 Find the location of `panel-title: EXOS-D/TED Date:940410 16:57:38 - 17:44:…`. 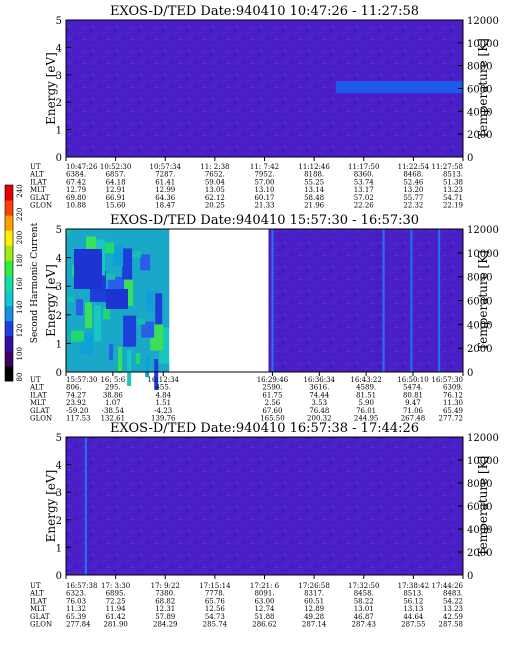

panel-title: EXOS-D/TED Date:940410 16:57:38 - 17:44:… is located at coordinates (264, 428).